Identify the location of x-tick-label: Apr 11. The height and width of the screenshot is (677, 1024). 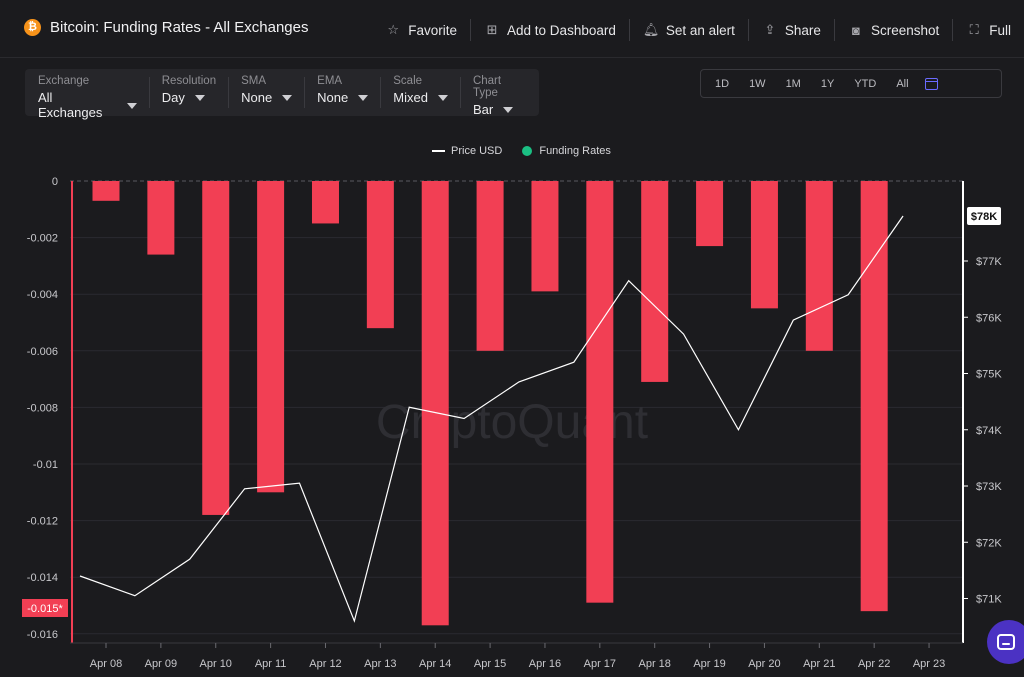
(271, 664).